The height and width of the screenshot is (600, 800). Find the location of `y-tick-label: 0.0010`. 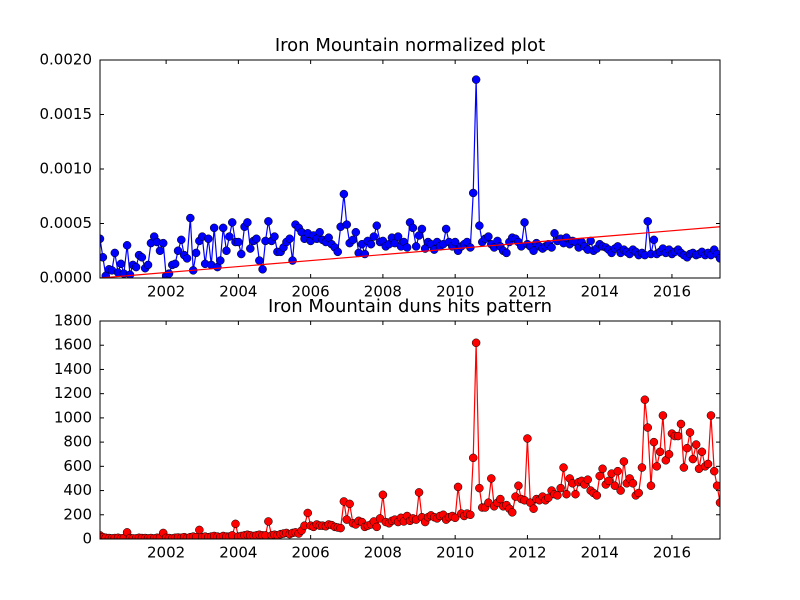

y-tick-label: 0.0010 is located at coordinates (66, 169).